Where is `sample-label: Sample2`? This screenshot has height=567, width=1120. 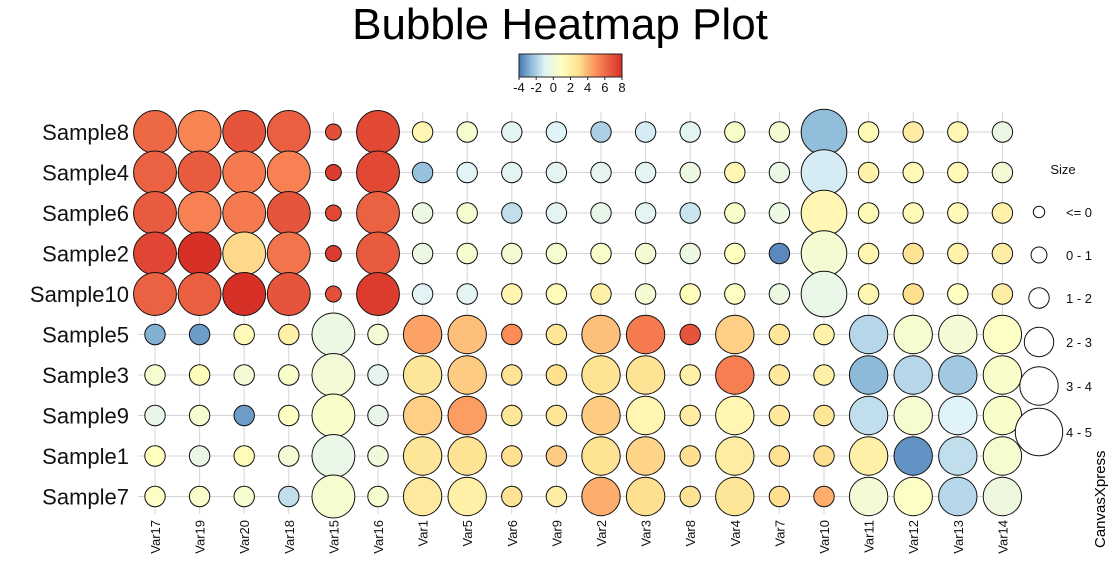
sample-label: Sample2 is located at coordinates (85, 254).